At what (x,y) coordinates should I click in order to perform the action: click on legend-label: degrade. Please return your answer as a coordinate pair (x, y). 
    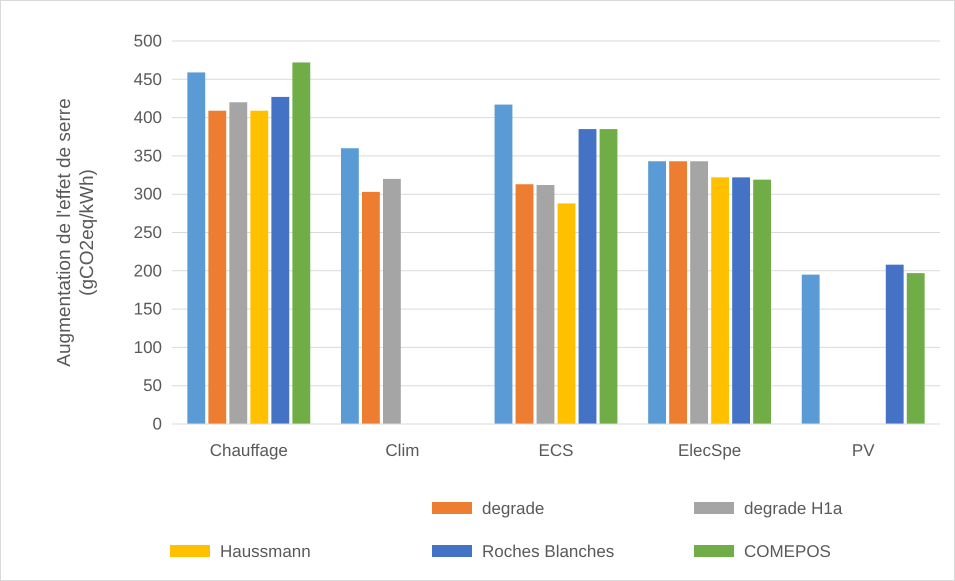
    Looking at the image, I should click on (513, 508).